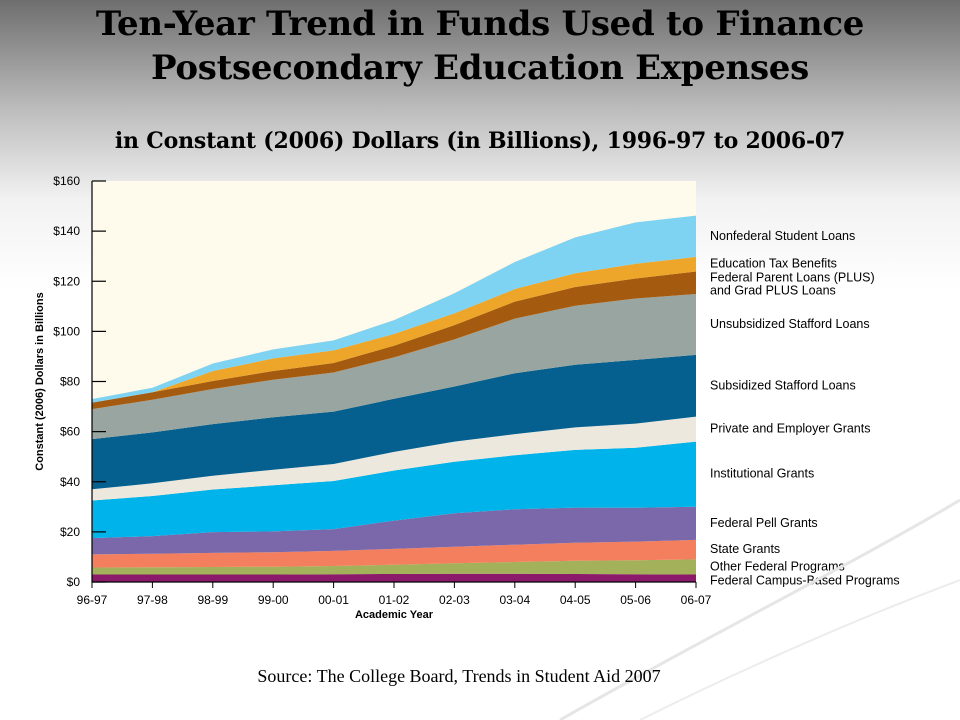 This screenshot has width=960, height=720. What do you see at coordinates (70, 432) in the screenshot?
I see `y-tick-label: $60` at bounding box center [70, 432].